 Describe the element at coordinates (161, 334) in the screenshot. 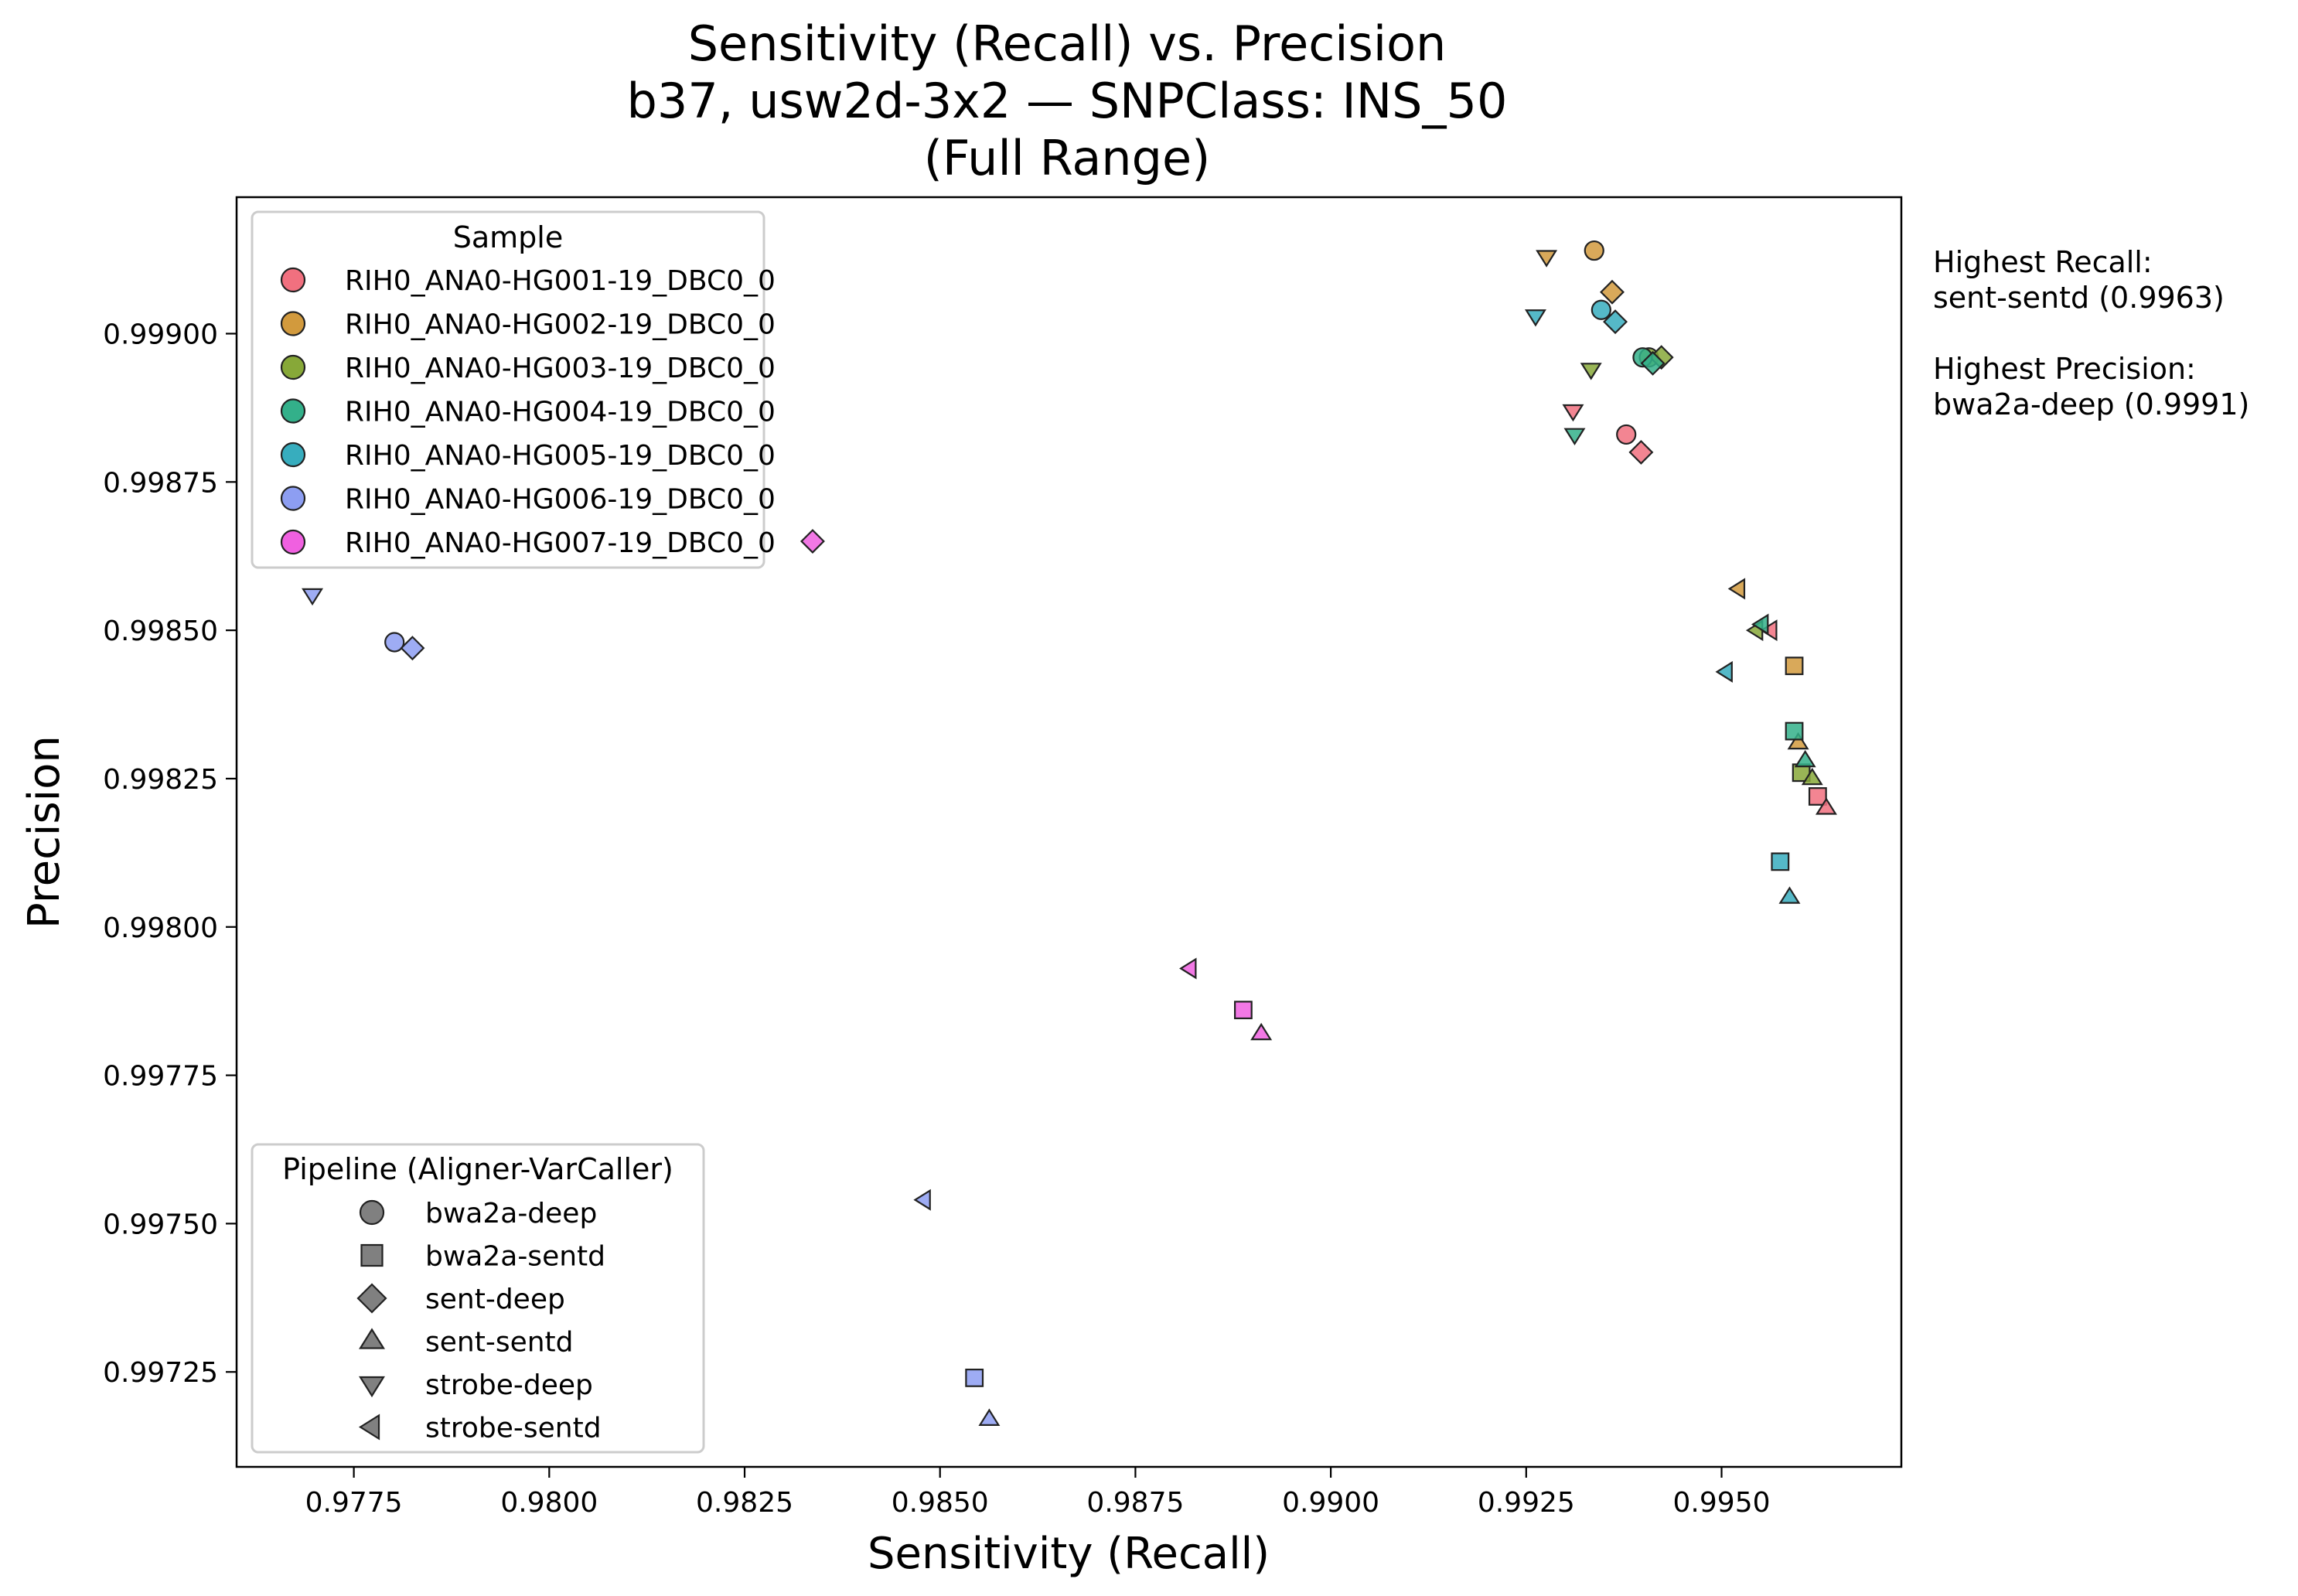

I see `y-tick-label: 0.99900` at that location.